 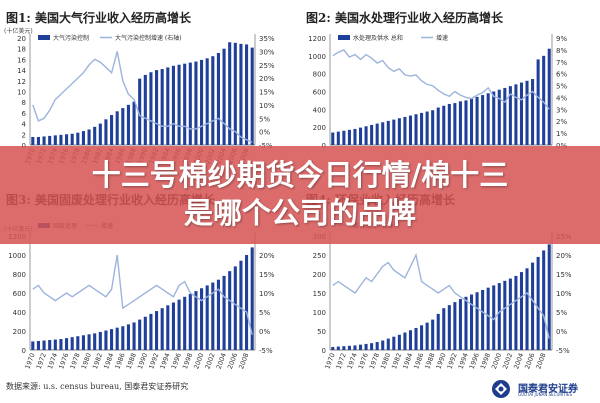 What do you see at coordinates (378, 38) in the screenshot?
I see `legend-label: 水处理及供水 总和` at bounding box center [378, 38].